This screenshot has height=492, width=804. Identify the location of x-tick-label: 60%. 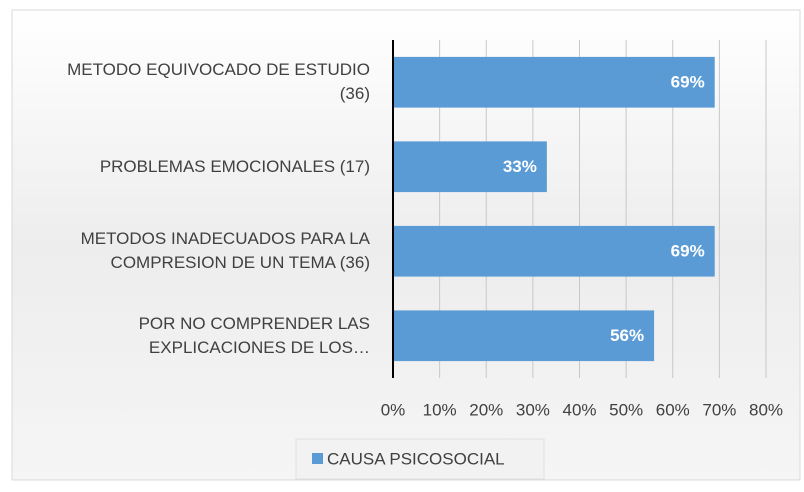
(673, 409).